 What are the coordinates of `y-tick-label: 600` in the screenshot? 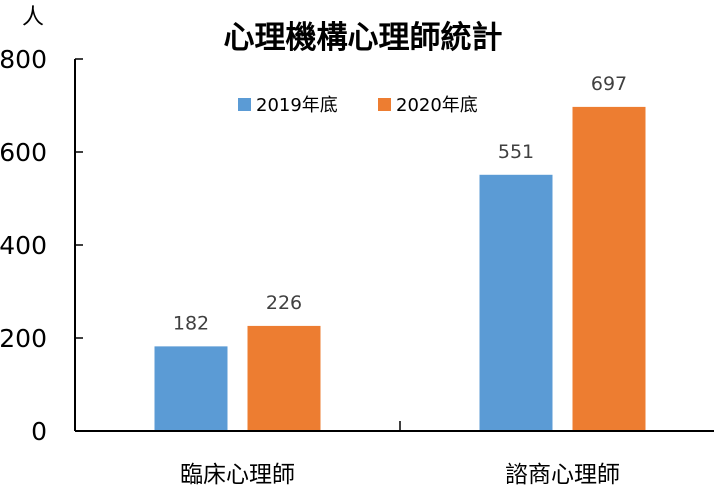 It's located at (23, 152).